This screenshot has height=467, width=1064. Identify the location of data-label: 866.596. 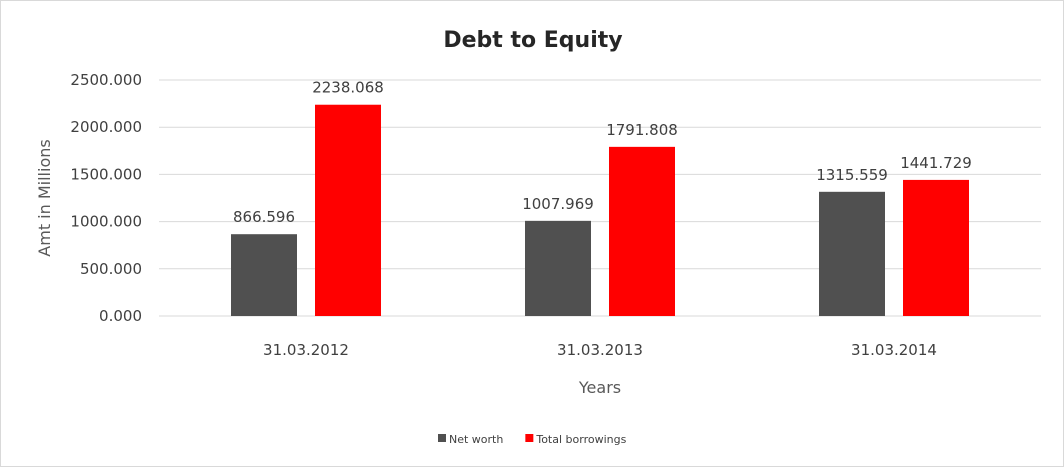
(264, 217).